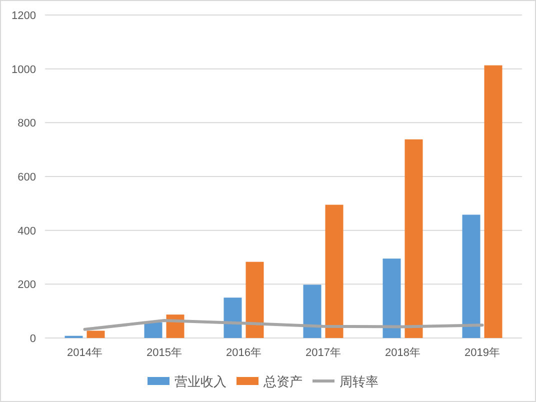 The image size is (536, 402). I want to click on y-tick-label: 1200, so click(24, 16).